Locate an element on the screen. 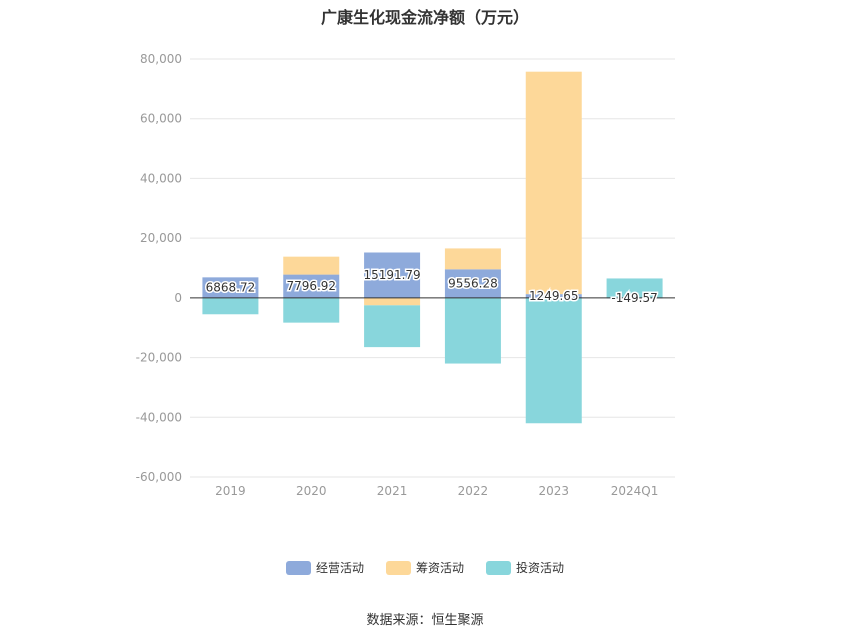 The width and height of the screenshot is (850, 637). data-label: 6868.72 is located at coordinates (231, 288).